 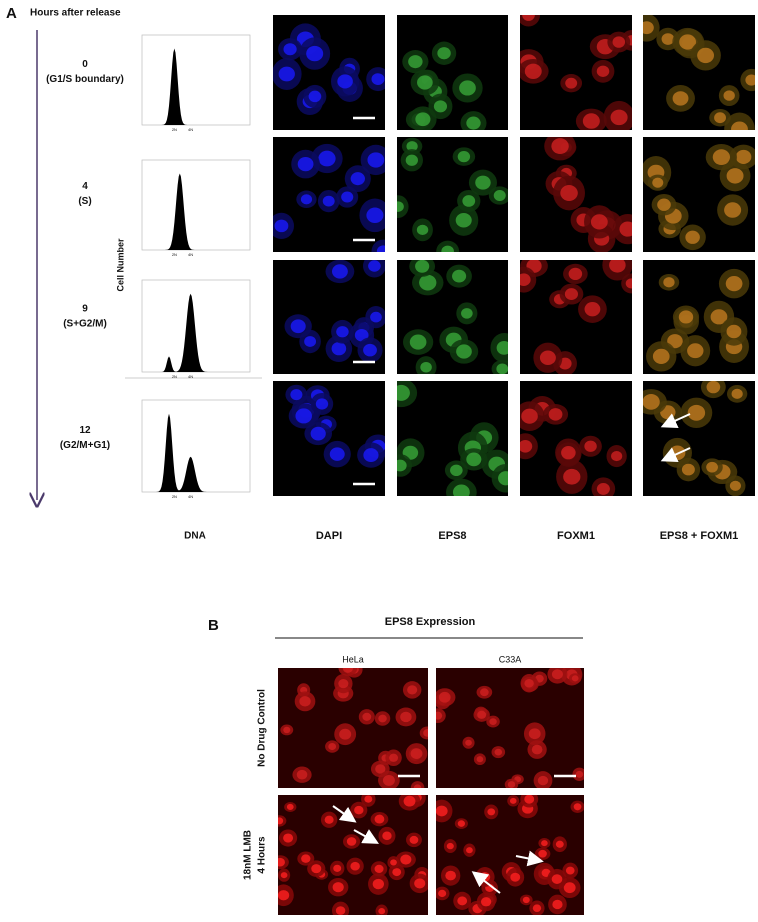 I want to click on row-label: 18nM LMB, so click(x=248, y=855).